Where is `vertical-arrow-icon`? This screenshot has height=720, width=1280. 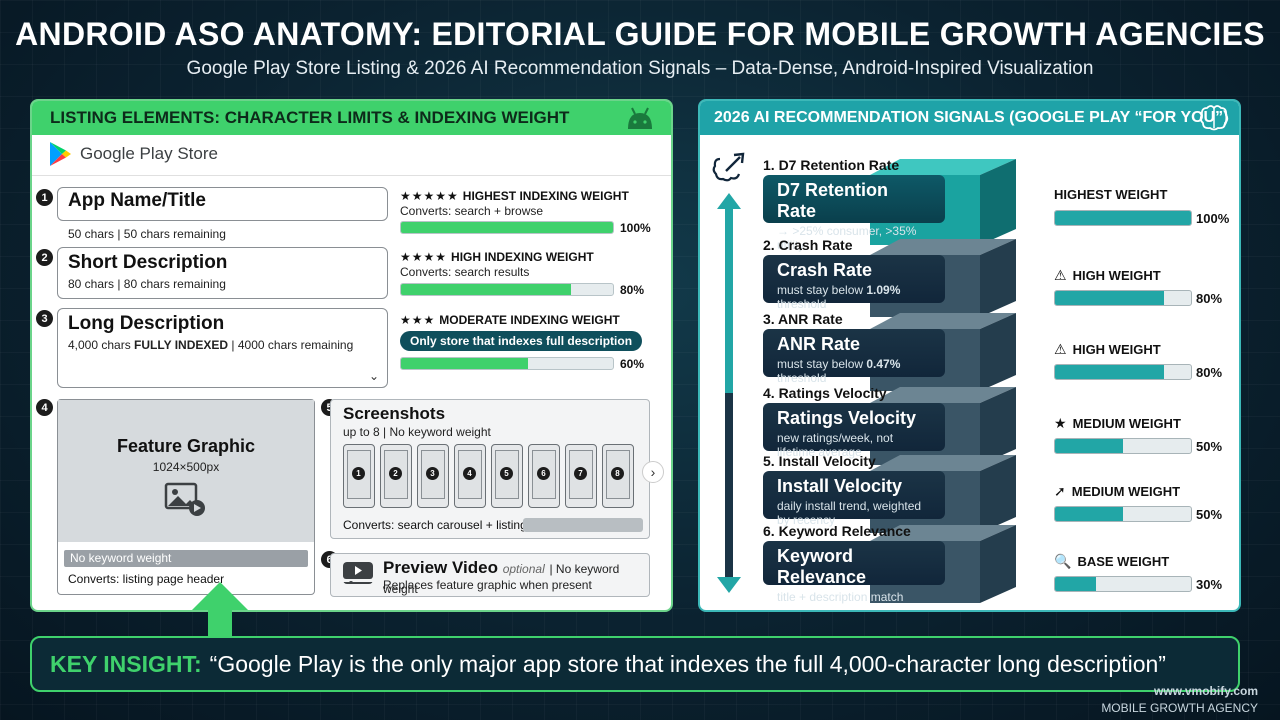 vertical-arrow-icon is located at coordinates (729, 393).